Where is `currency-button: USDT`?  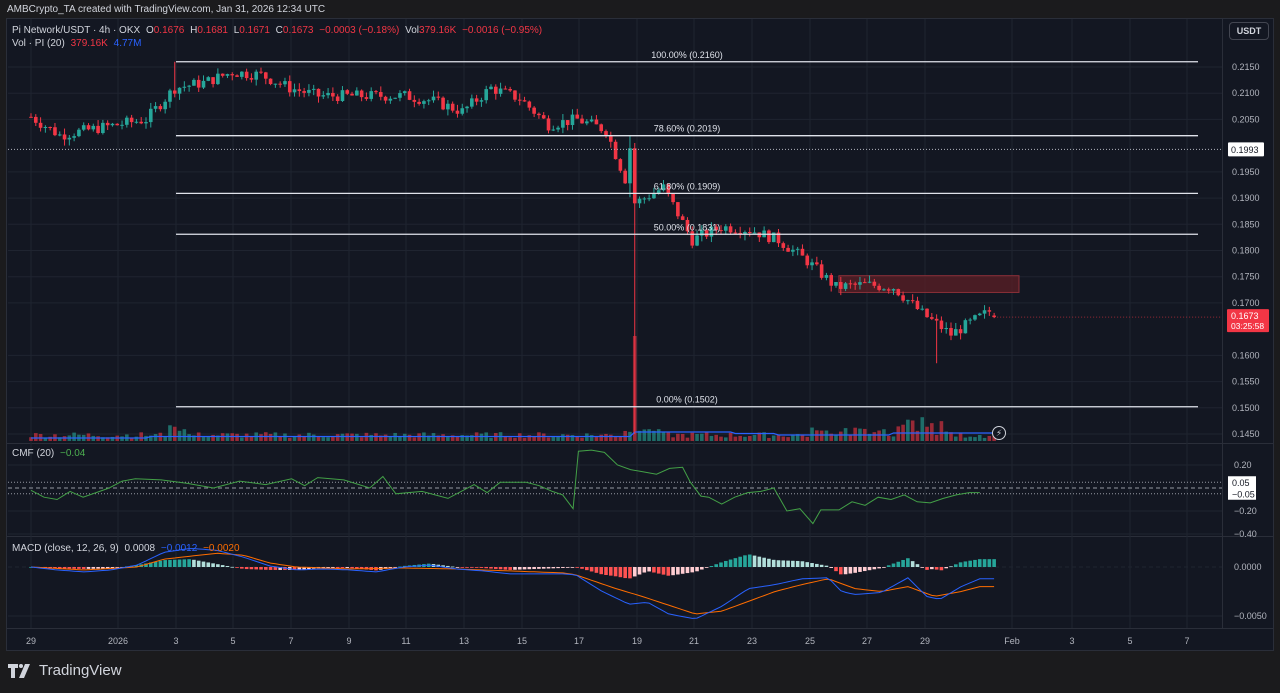 currency-button: USDT is located at coordinates (1249, 31).